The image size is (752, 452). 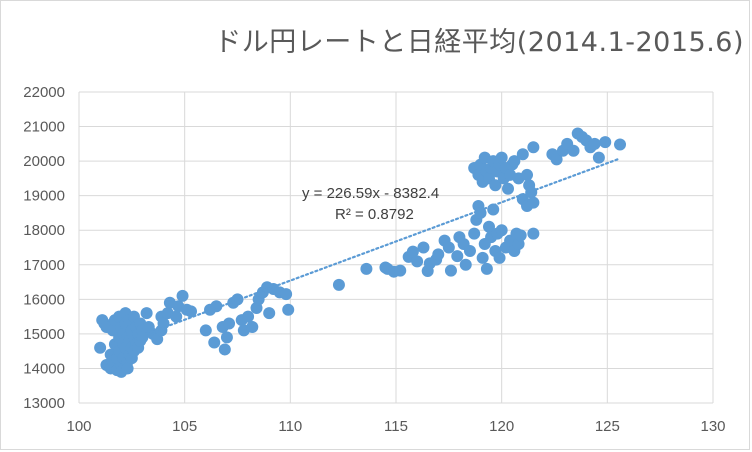 What do you see at coordinates (479, 42) in the screenshot?
I see `chart-title: ドル円レートと日経平均(2014.1-2015.6)` at bounding box center [479, 42].